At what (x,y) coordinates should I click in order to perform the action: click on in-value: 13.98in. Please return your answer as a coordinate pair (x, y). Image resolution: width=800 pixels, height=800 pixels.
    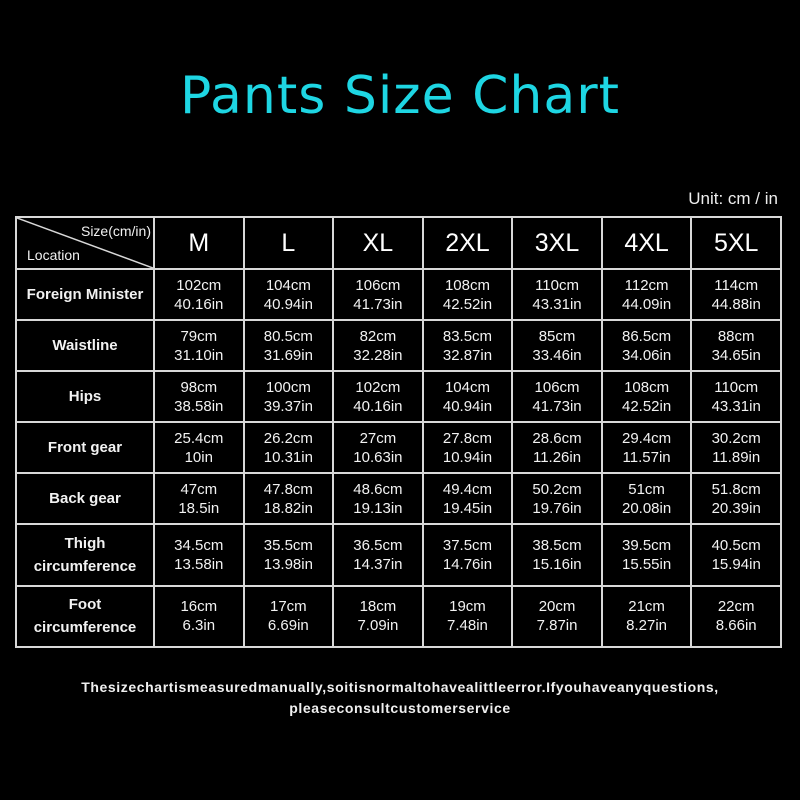
    Looking at the image, I should click on (288, 565).